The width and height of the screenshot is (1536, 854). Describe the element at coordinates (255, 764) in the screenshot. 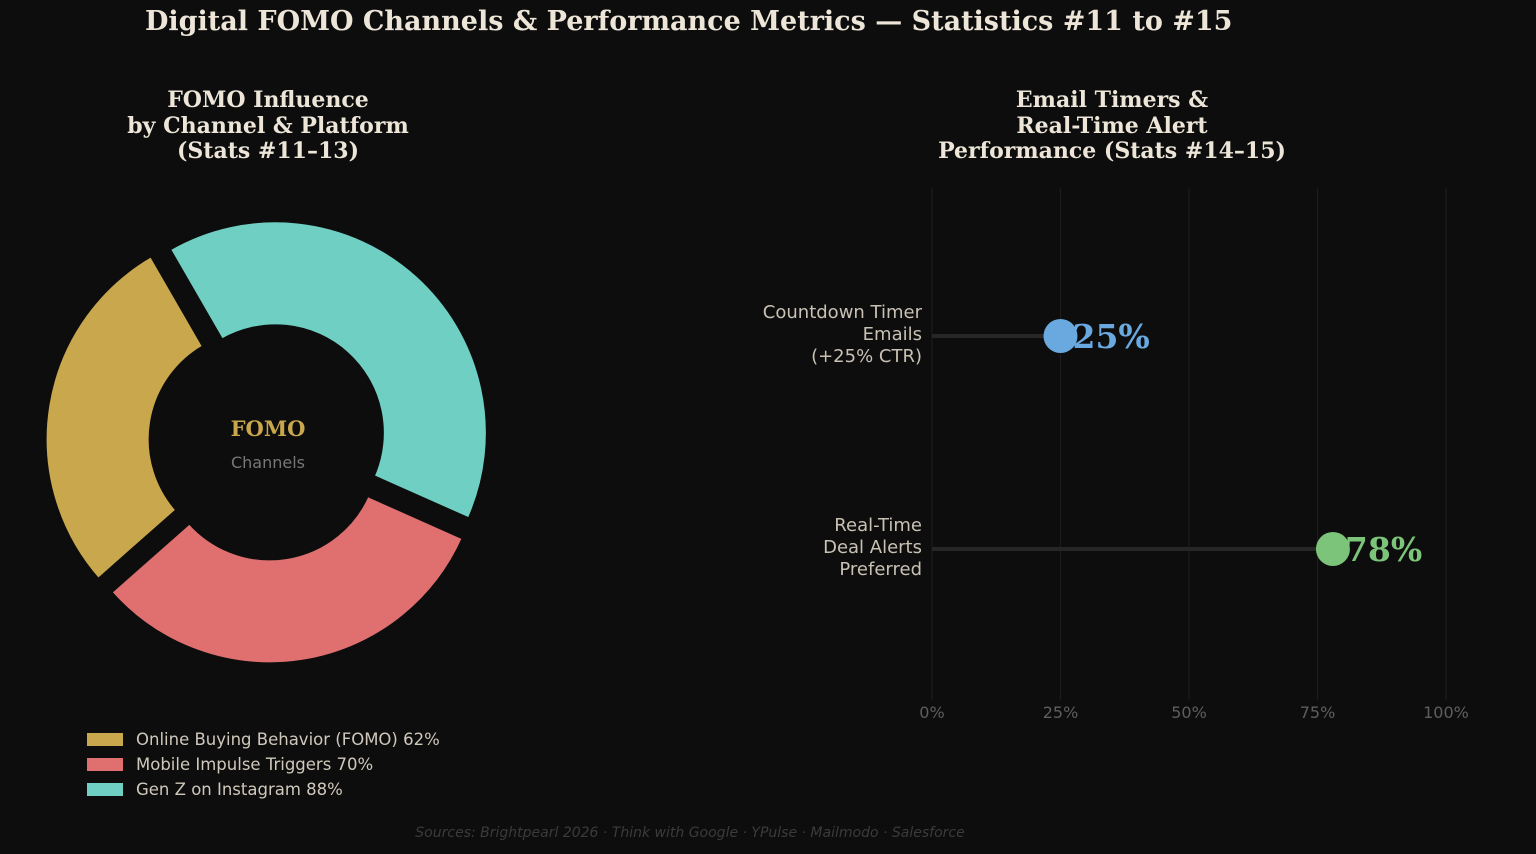

I see `legend-label-mobile: Mobile Impulse Triggers 70%` at that location.